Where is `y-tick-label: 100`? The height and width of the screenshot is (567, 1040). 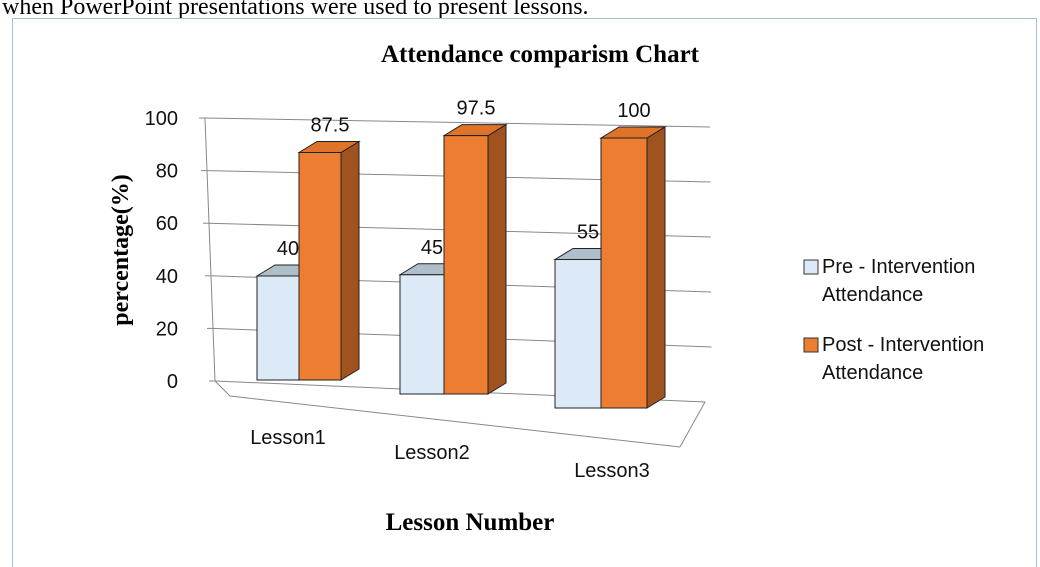 y-tick-label: 100 is located at coordinates (161, 119).